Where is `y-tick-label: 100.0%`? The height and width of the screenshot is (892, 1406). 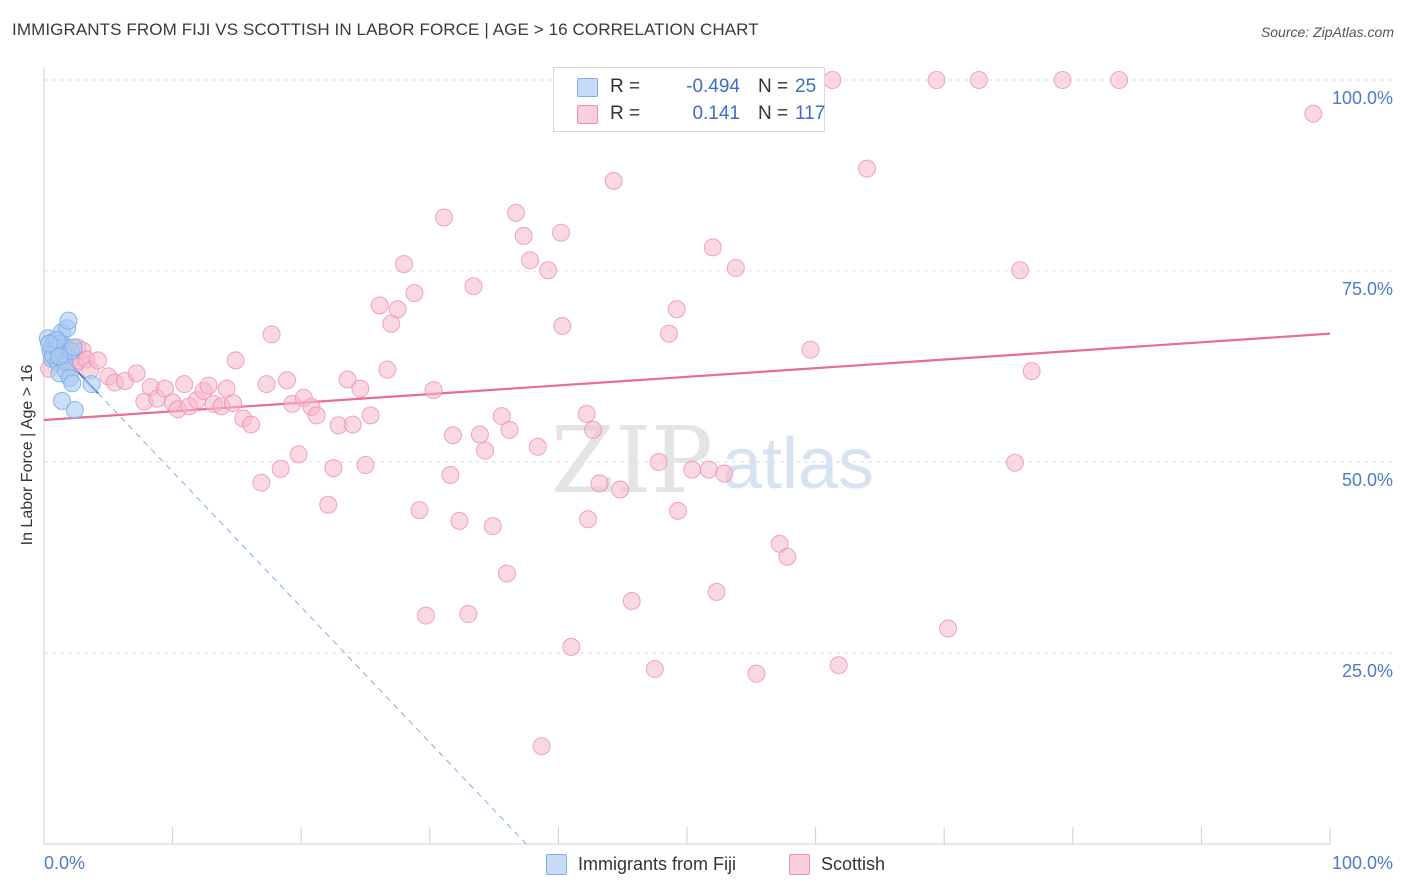 y-tick-label: 100.0% is located at coordinates (1362, 98).